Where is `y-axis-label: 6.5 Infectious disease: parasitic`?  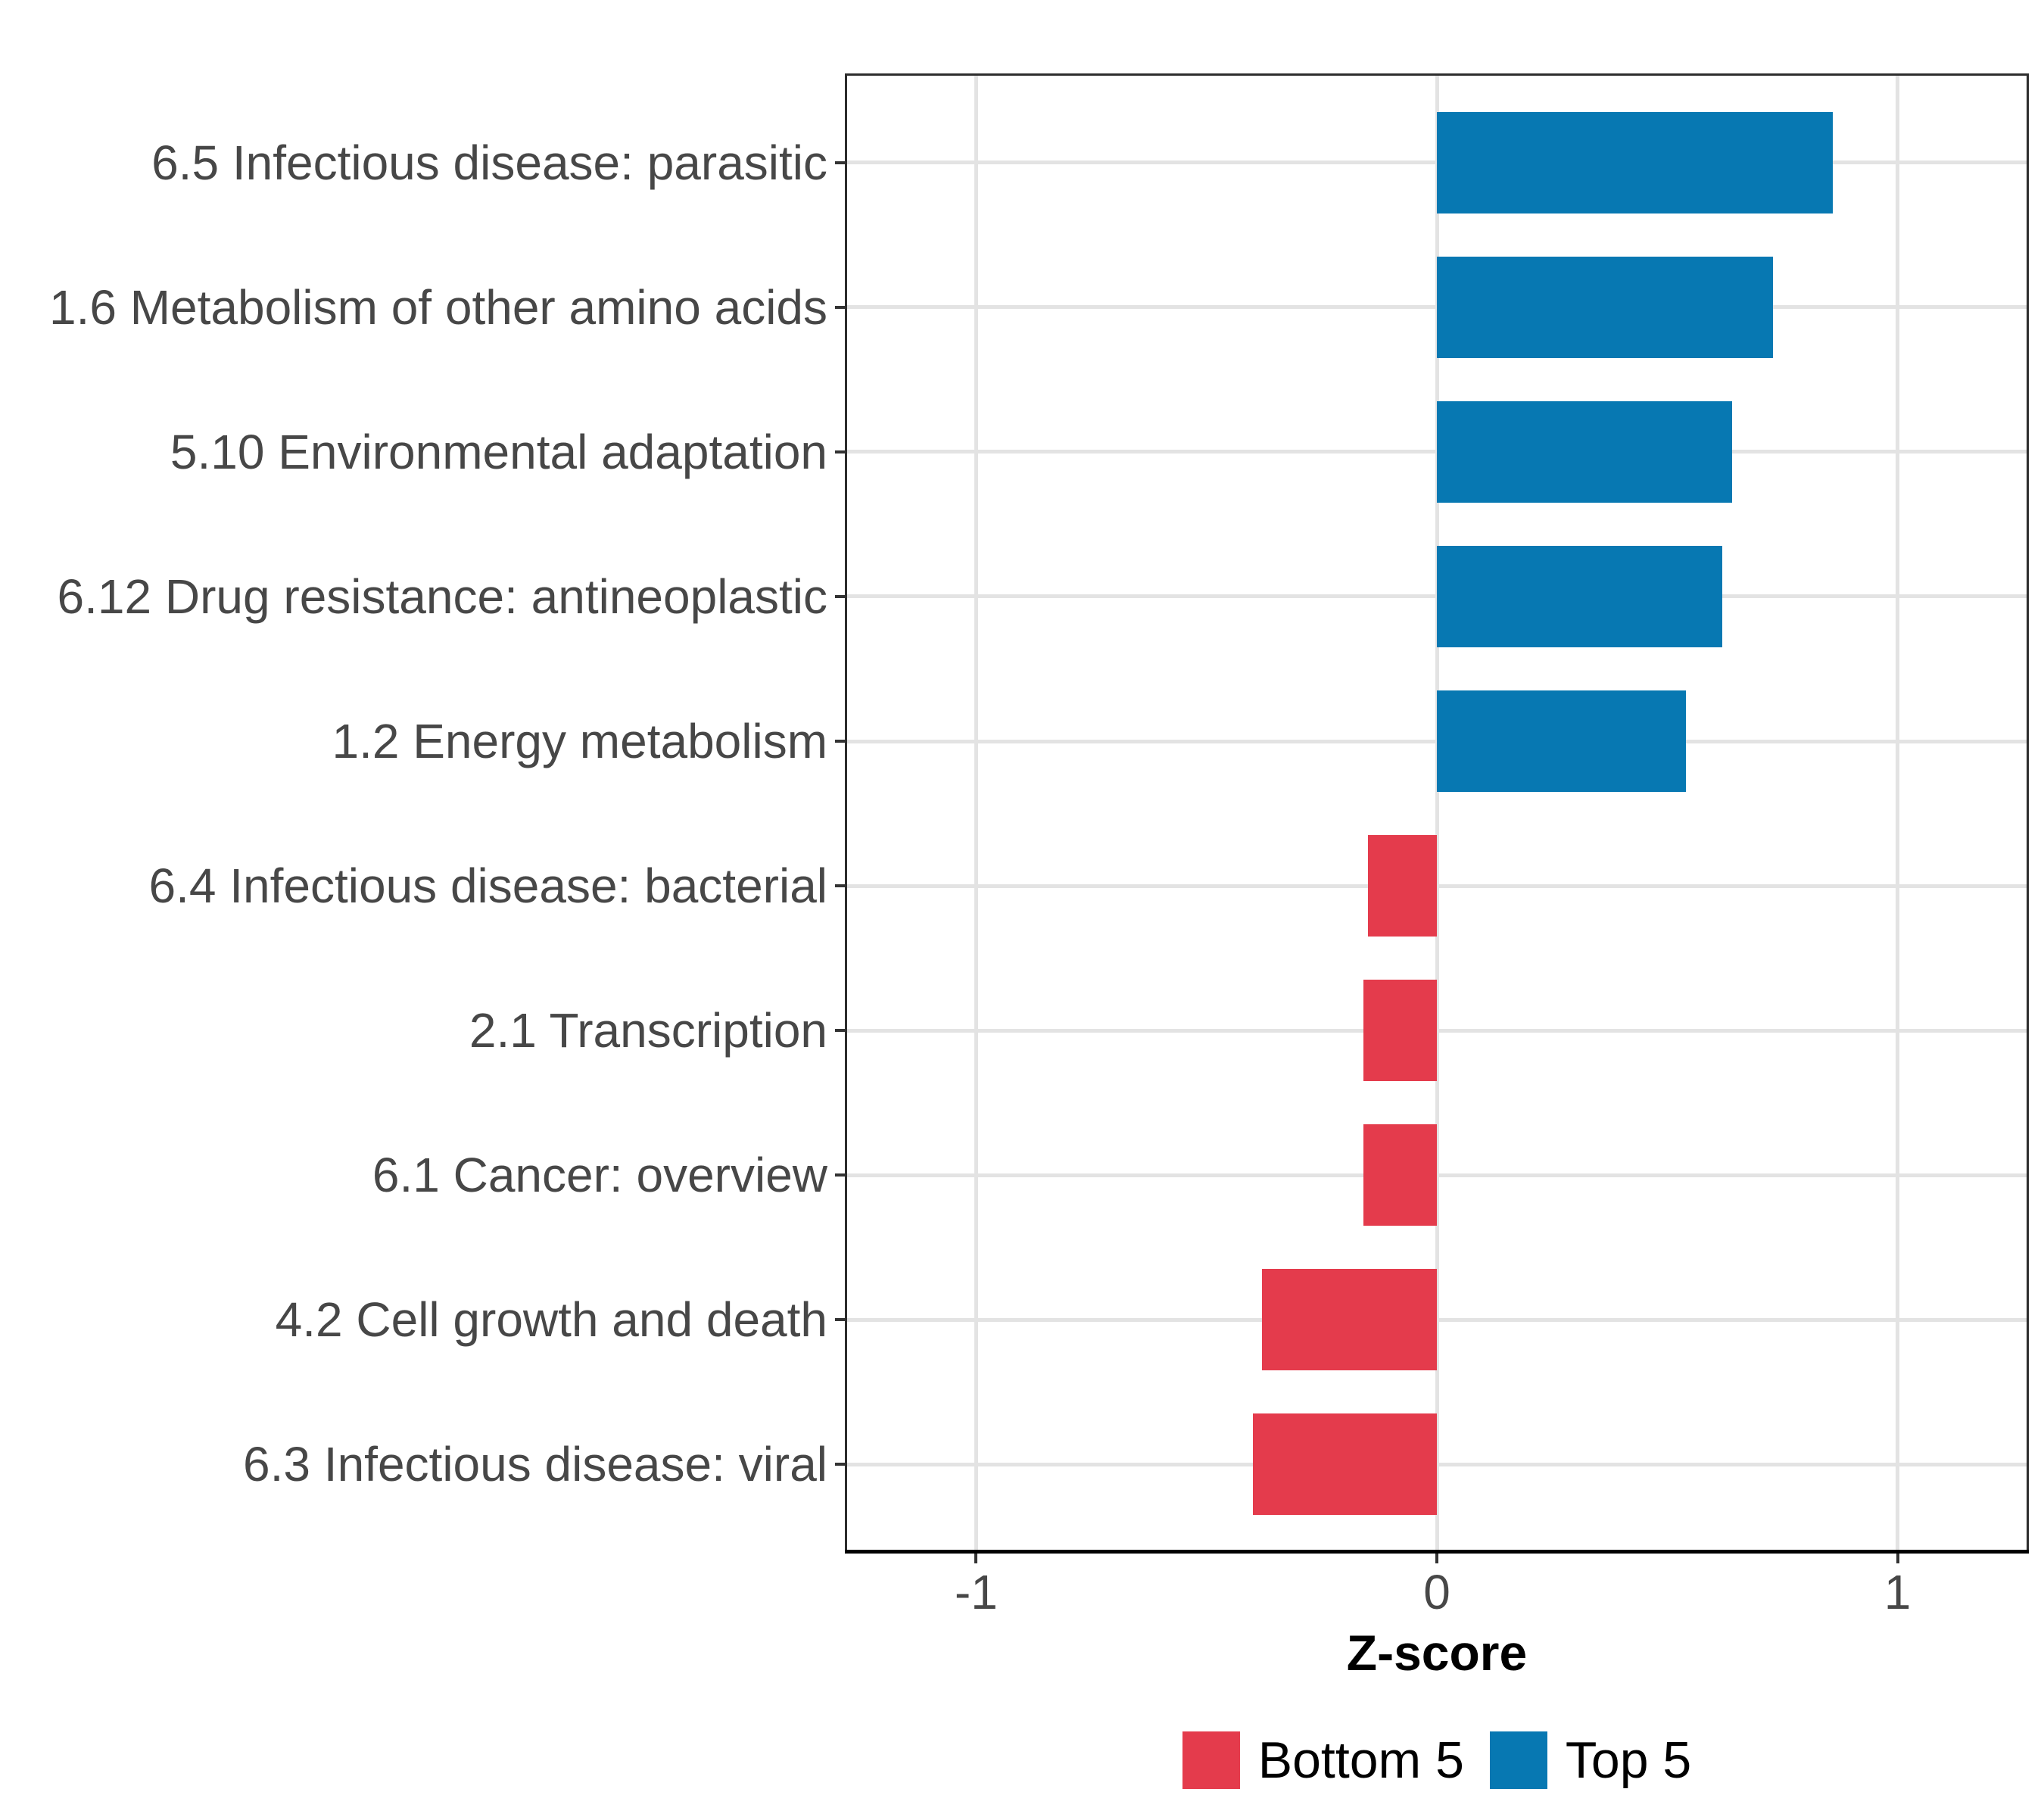 y-axis-label: 6.5 Infectious disease: parasitic is located at coordinates (489, 162).